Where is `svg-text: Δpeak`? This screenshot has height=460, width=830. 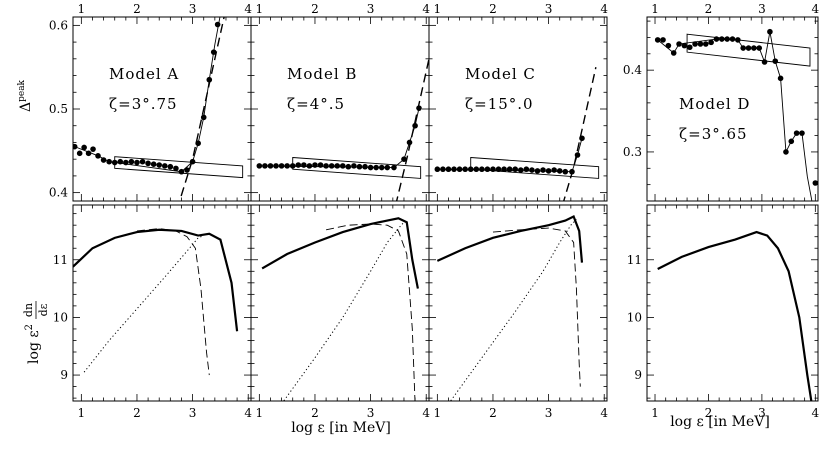
svg-text: Δpeak is located at coordinates (25, 95).